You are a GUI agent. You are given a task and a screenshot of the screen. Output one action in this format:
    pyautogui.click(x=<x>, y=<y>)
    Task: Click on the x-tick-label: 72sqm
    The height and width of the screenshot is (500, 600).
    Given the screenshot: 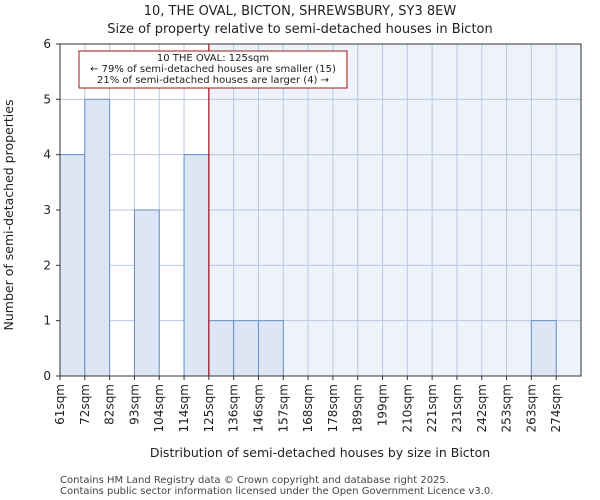 What is the action you would take?
    pyautogui.click(x=85, y=404)
    